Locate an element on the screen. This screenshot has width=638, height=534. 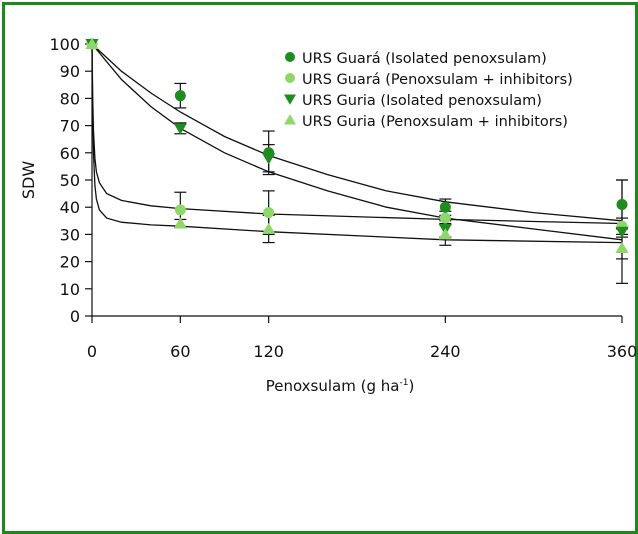
y-tick-label: 80 is located at coordinates (70, 98).